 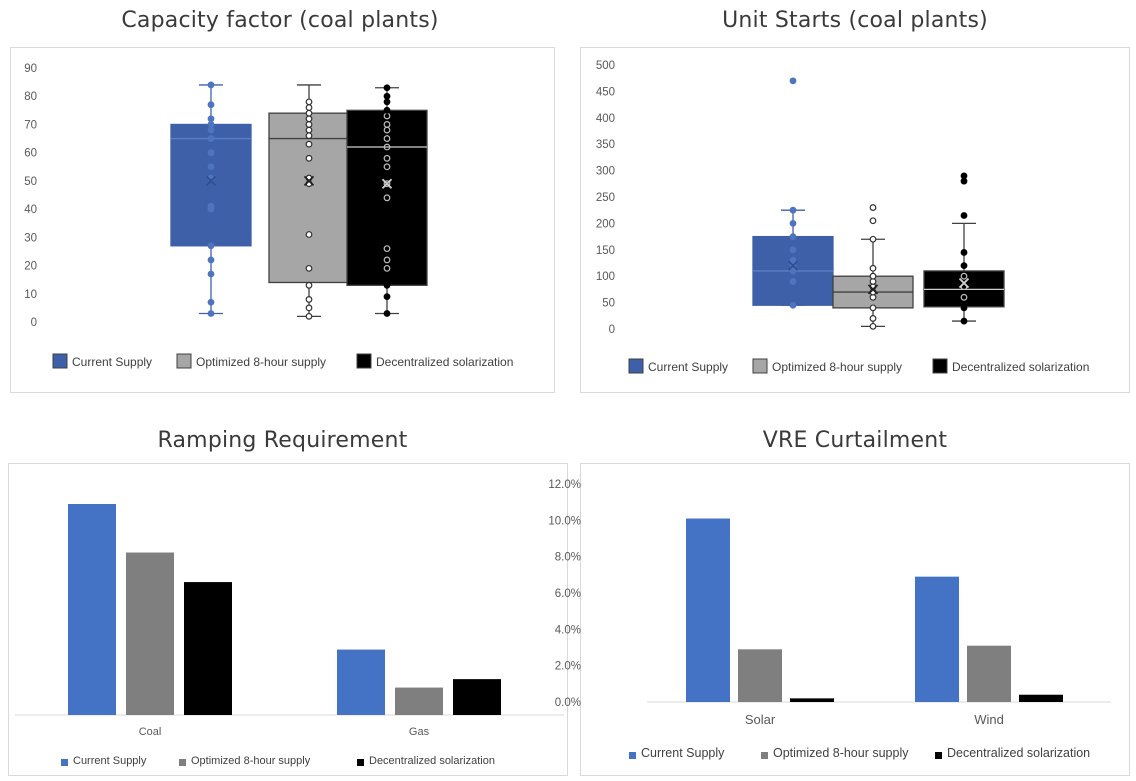 What do you see at coordinates (30, 295) in the screenshot?
I see `y-tick-label-1: 10` at bounding box center [30, 295].